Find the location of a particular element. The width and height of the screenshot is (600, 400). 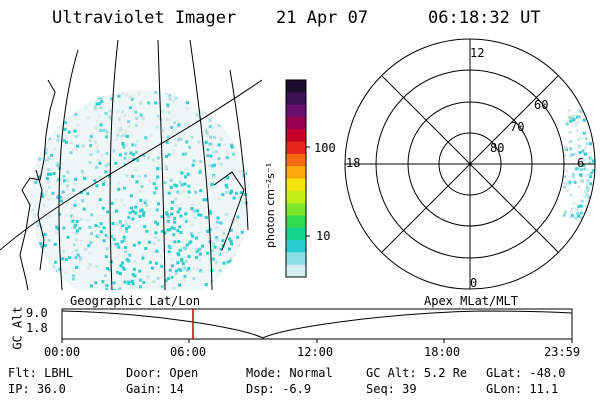

time-ticks is located at coordinates (317, 341).